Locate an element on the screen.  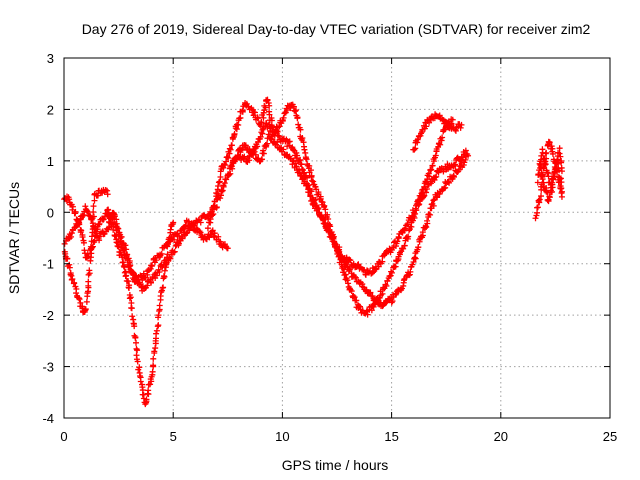
series-trace-k is located at coordinates (550, 181).